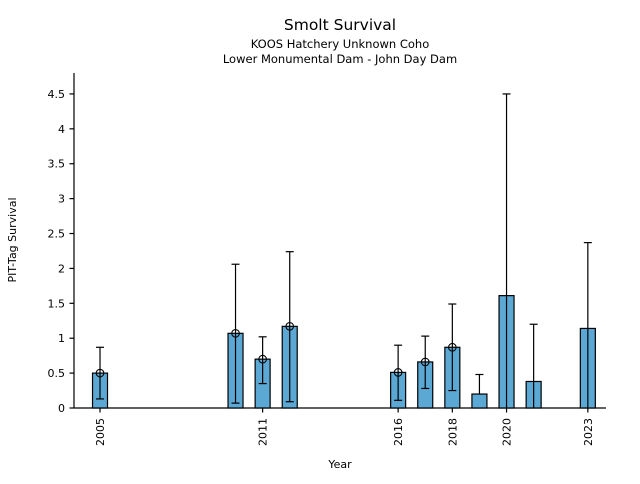 This screenshot has height=484, width=640. What do you see at coordinates (398, 372) in the screenshot?
I see `survival-point-marker-2016` at bounding box center [398, 372].